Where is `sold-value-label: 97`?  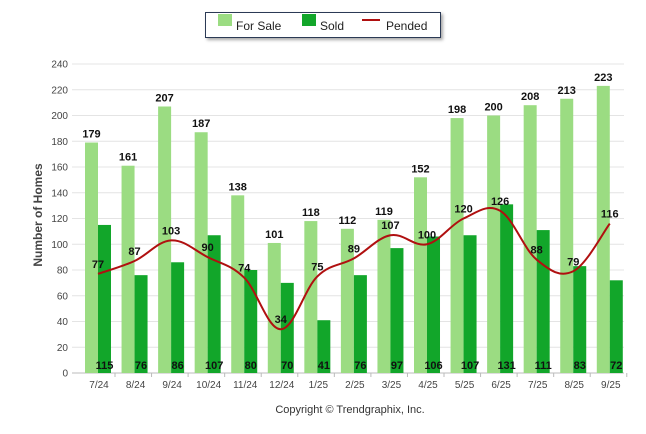
sold-value-label: 97 is located at coordinates (397, 366).